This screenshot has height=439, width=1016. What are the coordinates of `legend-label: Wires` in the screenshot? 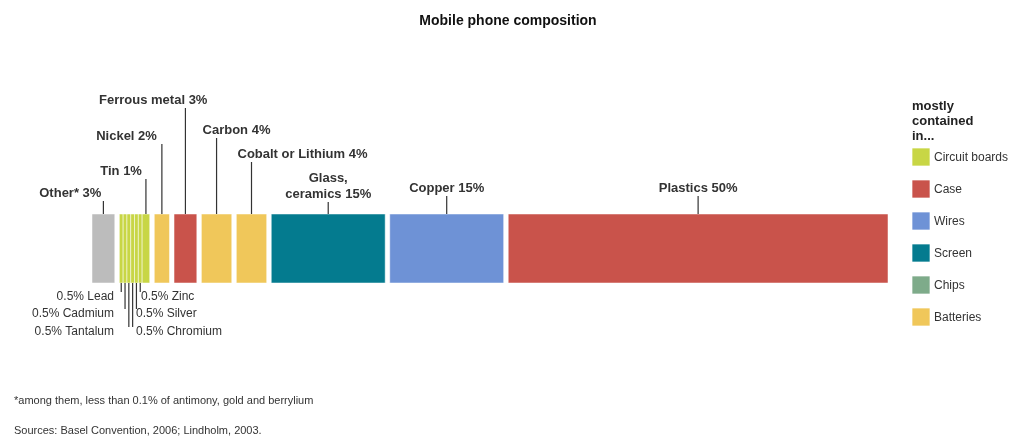 It's located at (949, 221).